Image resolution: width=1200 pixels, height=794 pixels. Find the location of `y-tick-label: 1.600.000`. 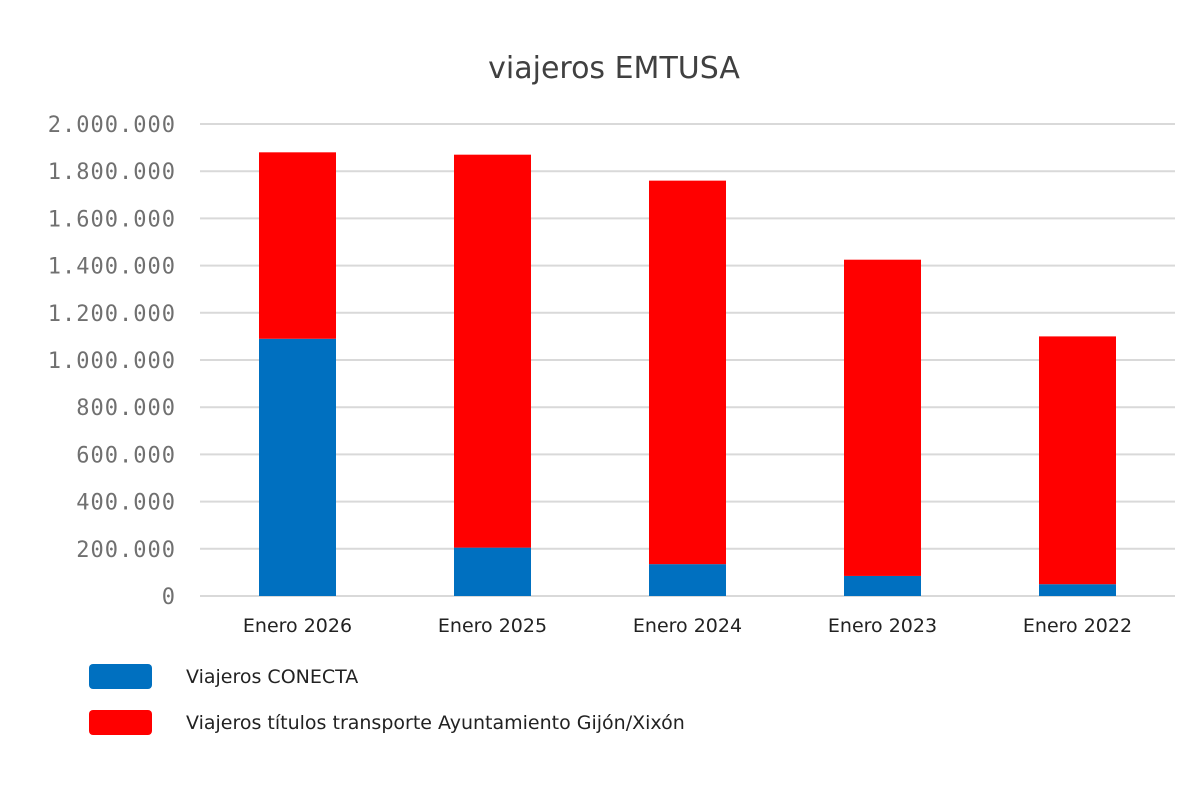

y-tick-label: 1.600.000 is located at coordinates (112, 219).